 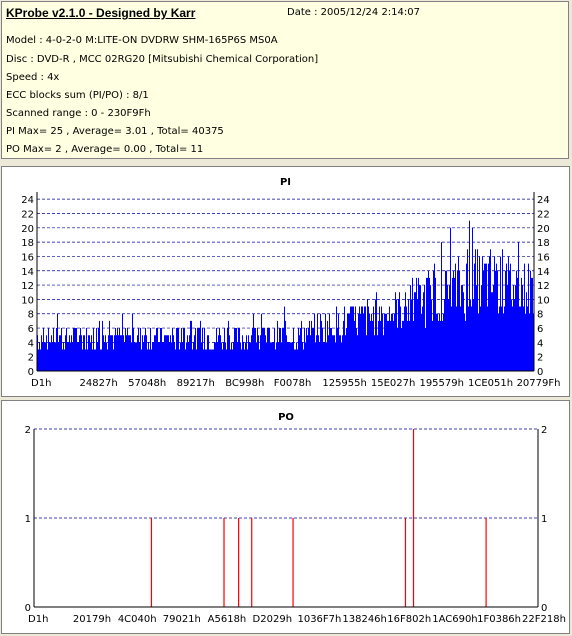 I want to click on x-tick-label: F0078h, so click(x=293, y=383).